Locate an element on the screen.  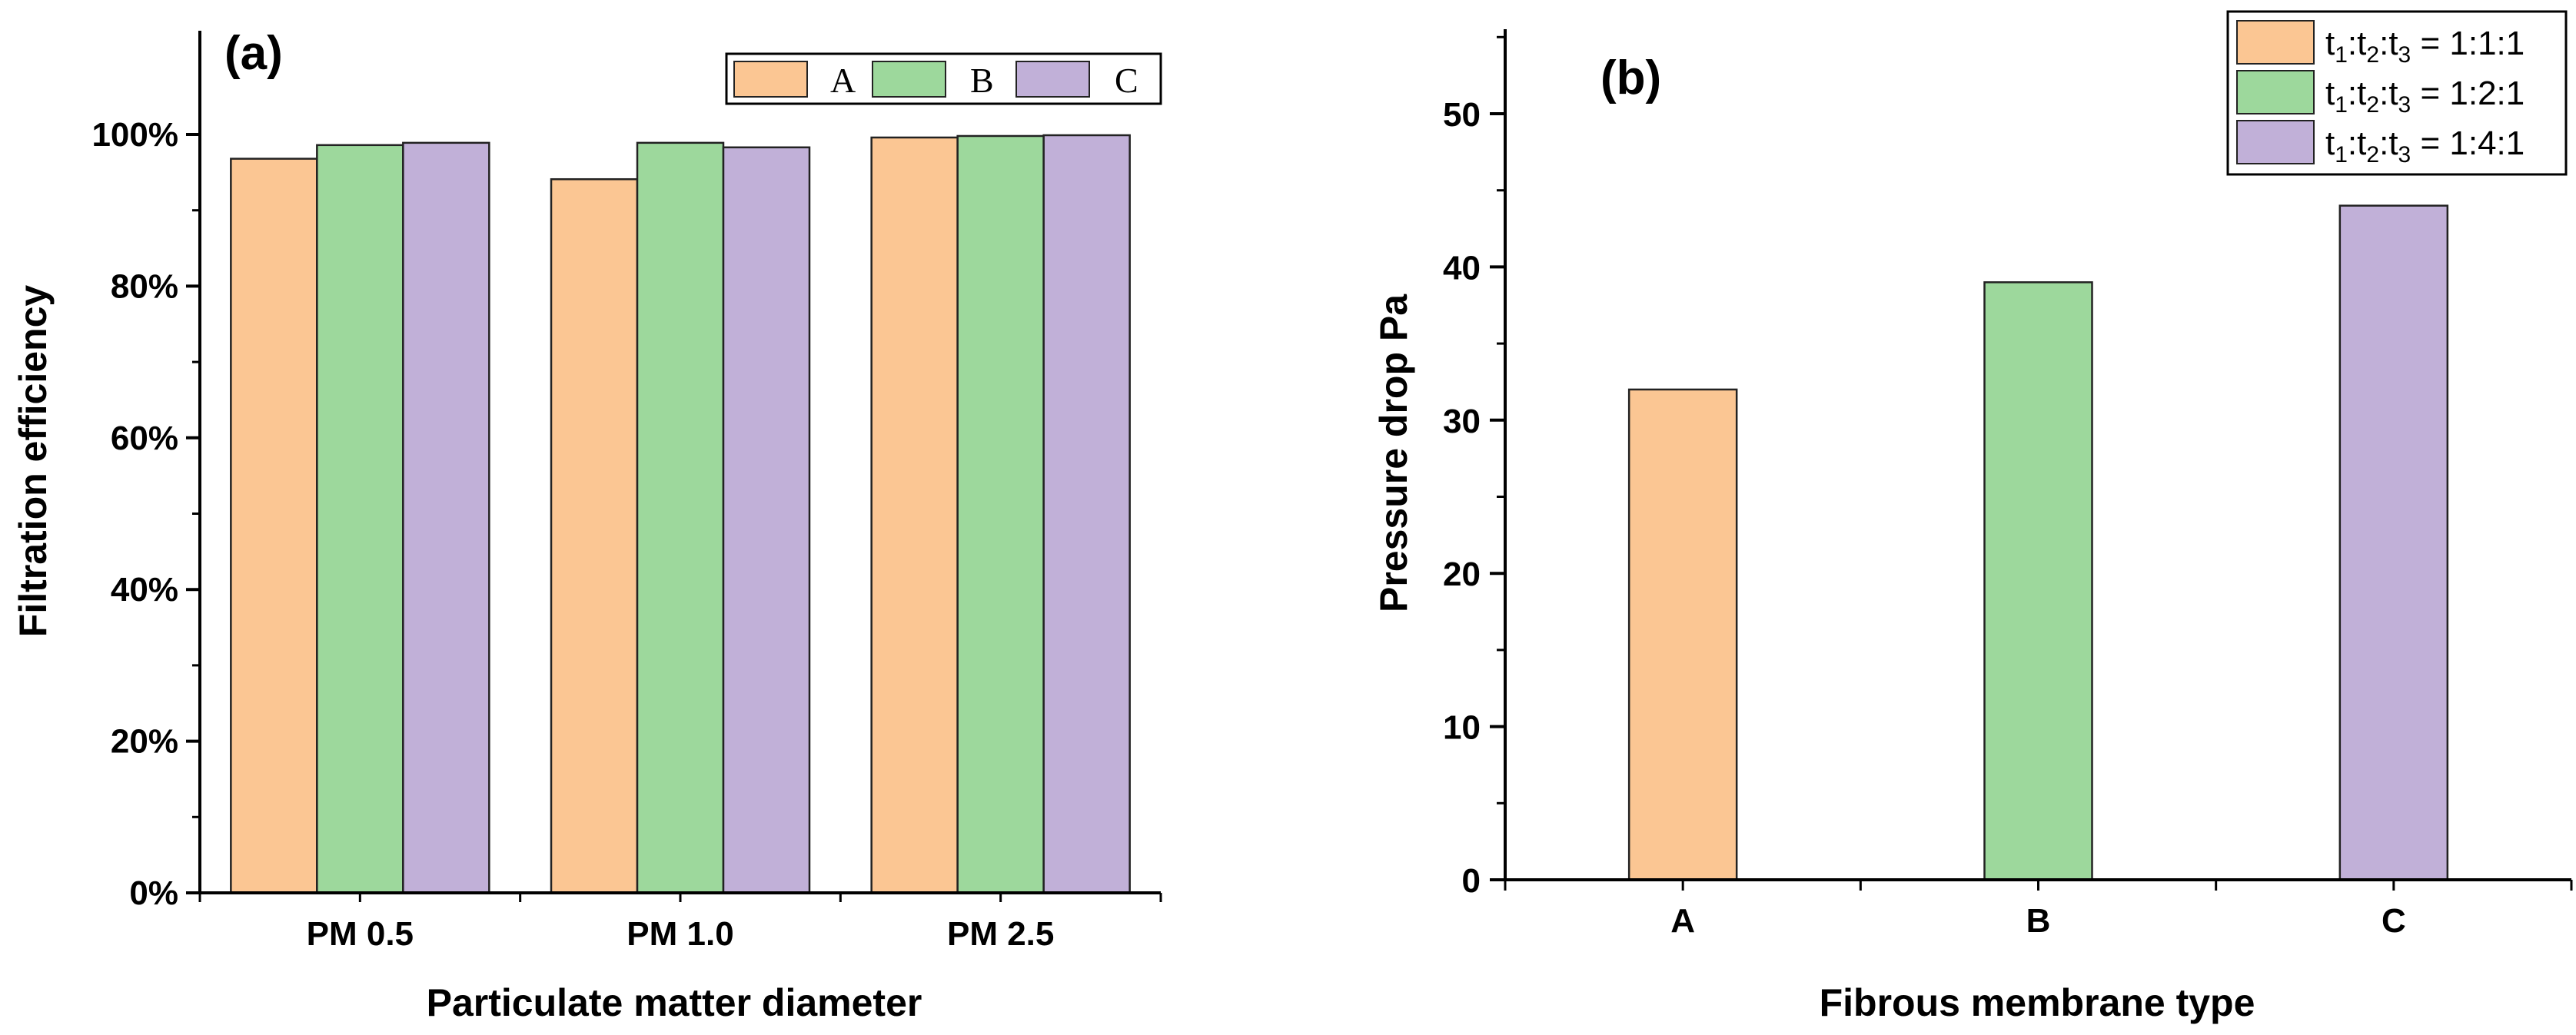
y-tick-label-b: 50 is located at coordinates (1462, 115).